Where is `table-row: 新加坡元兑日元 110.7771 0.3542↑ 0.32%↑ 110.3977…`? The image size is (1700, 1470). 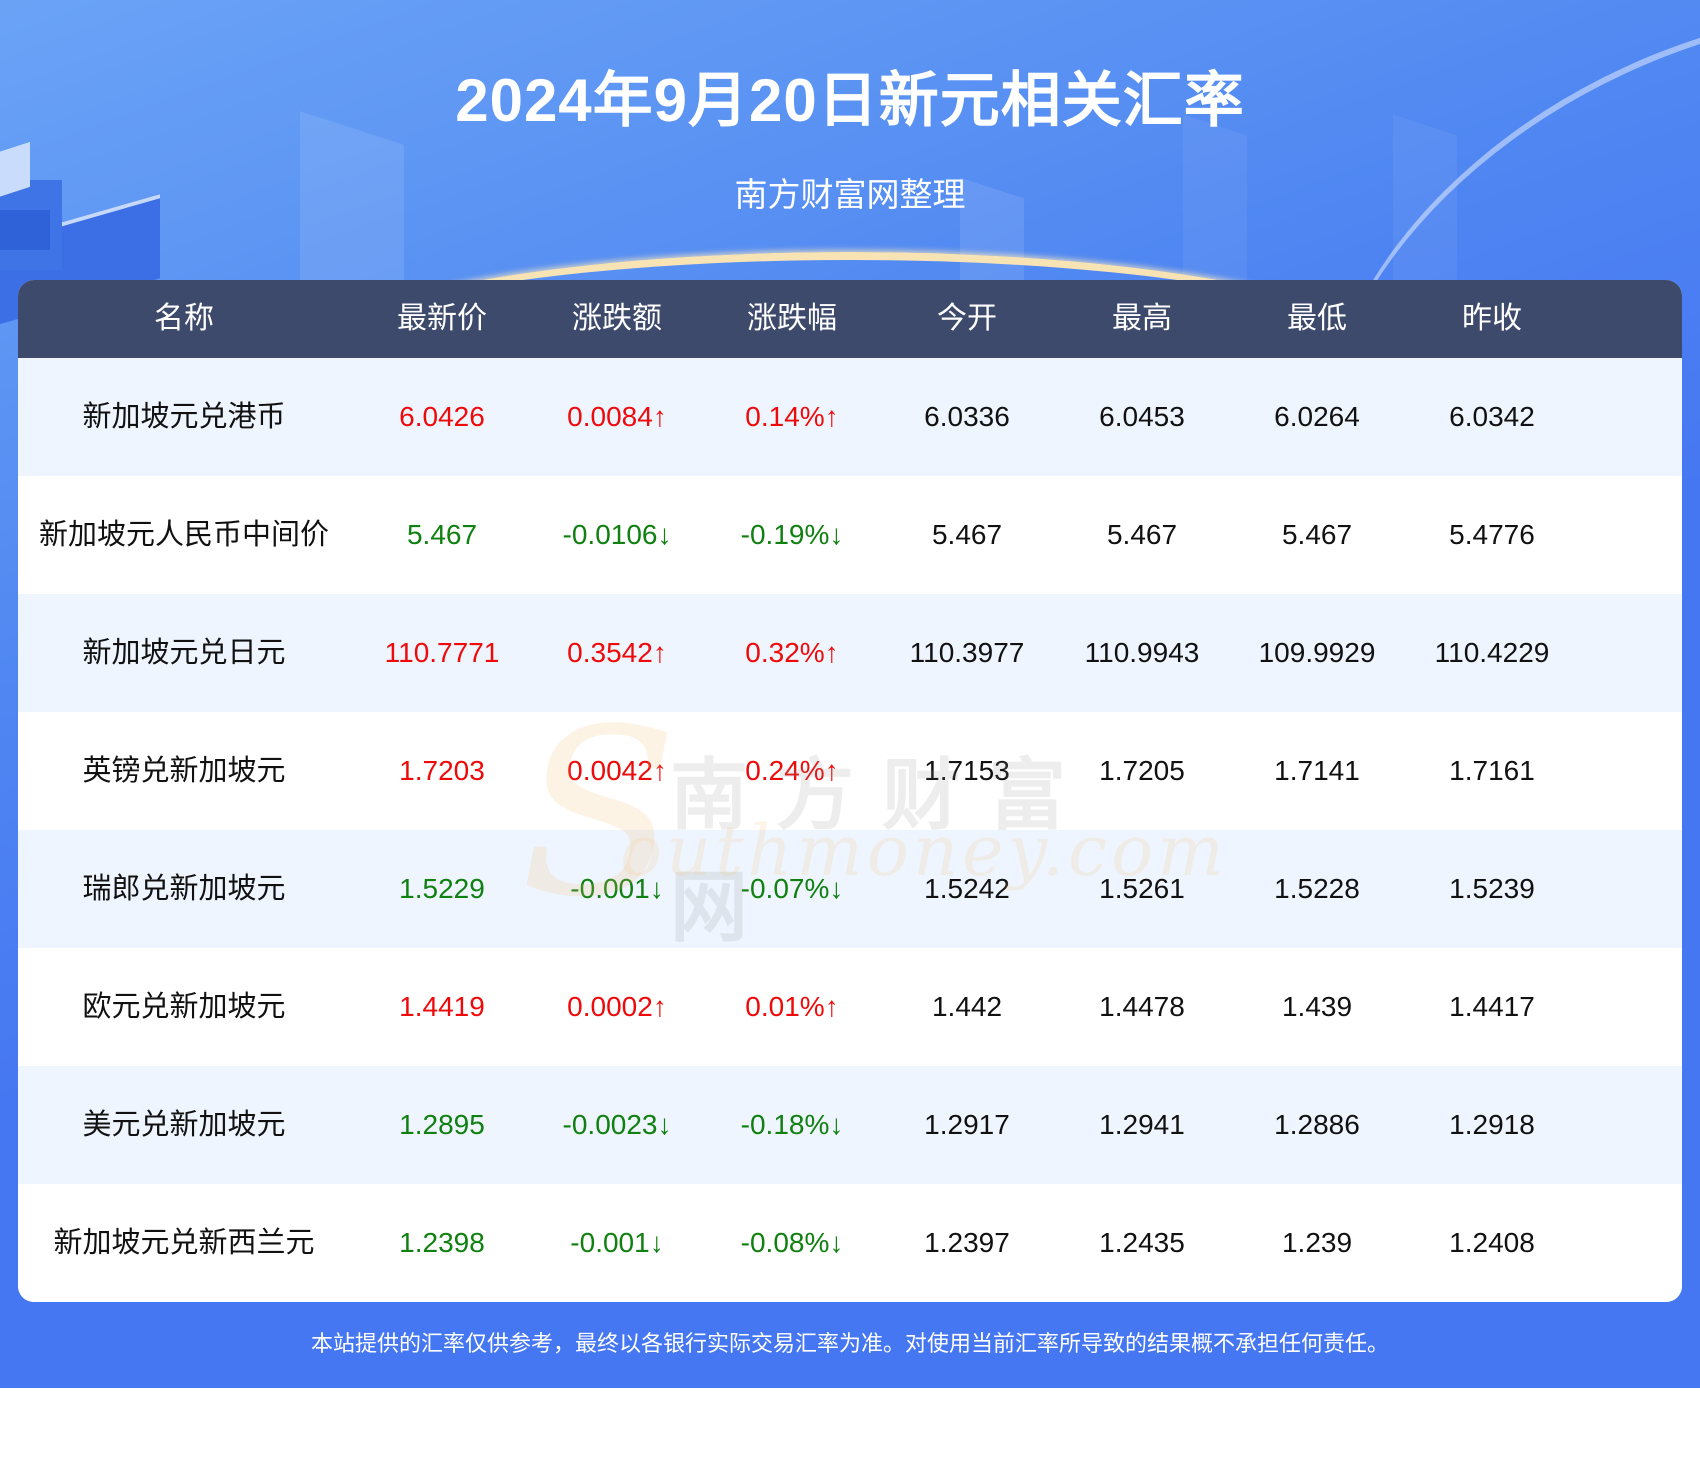
table-row: 新加坡元兑日元 110.7771 0.3542↑ 0.32%↑ 110.3977… is located at coordinates (850, 653).